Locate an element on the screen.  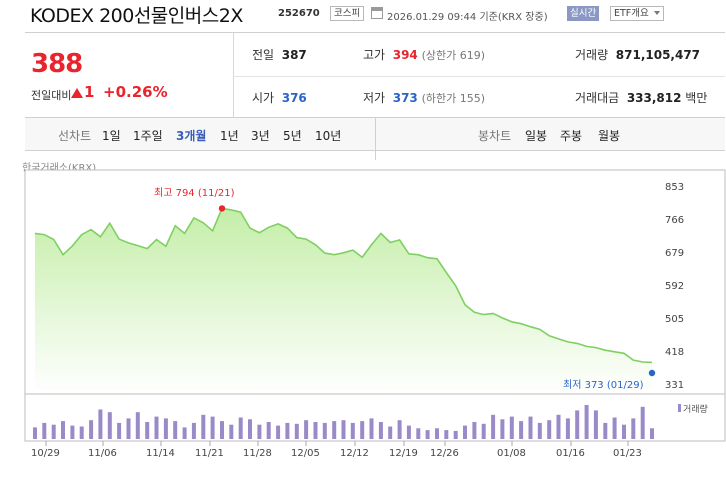
volume-legend-swatch is located at coordinates (679, 408).